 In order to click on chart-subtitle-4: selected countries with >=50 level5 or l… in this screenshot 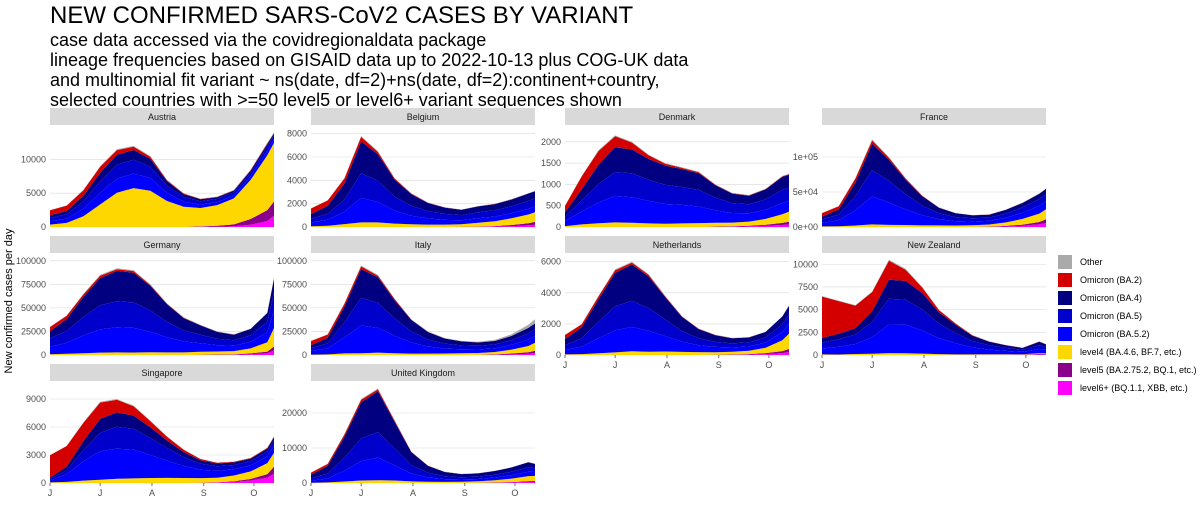, I will do `click(336, 100)`.